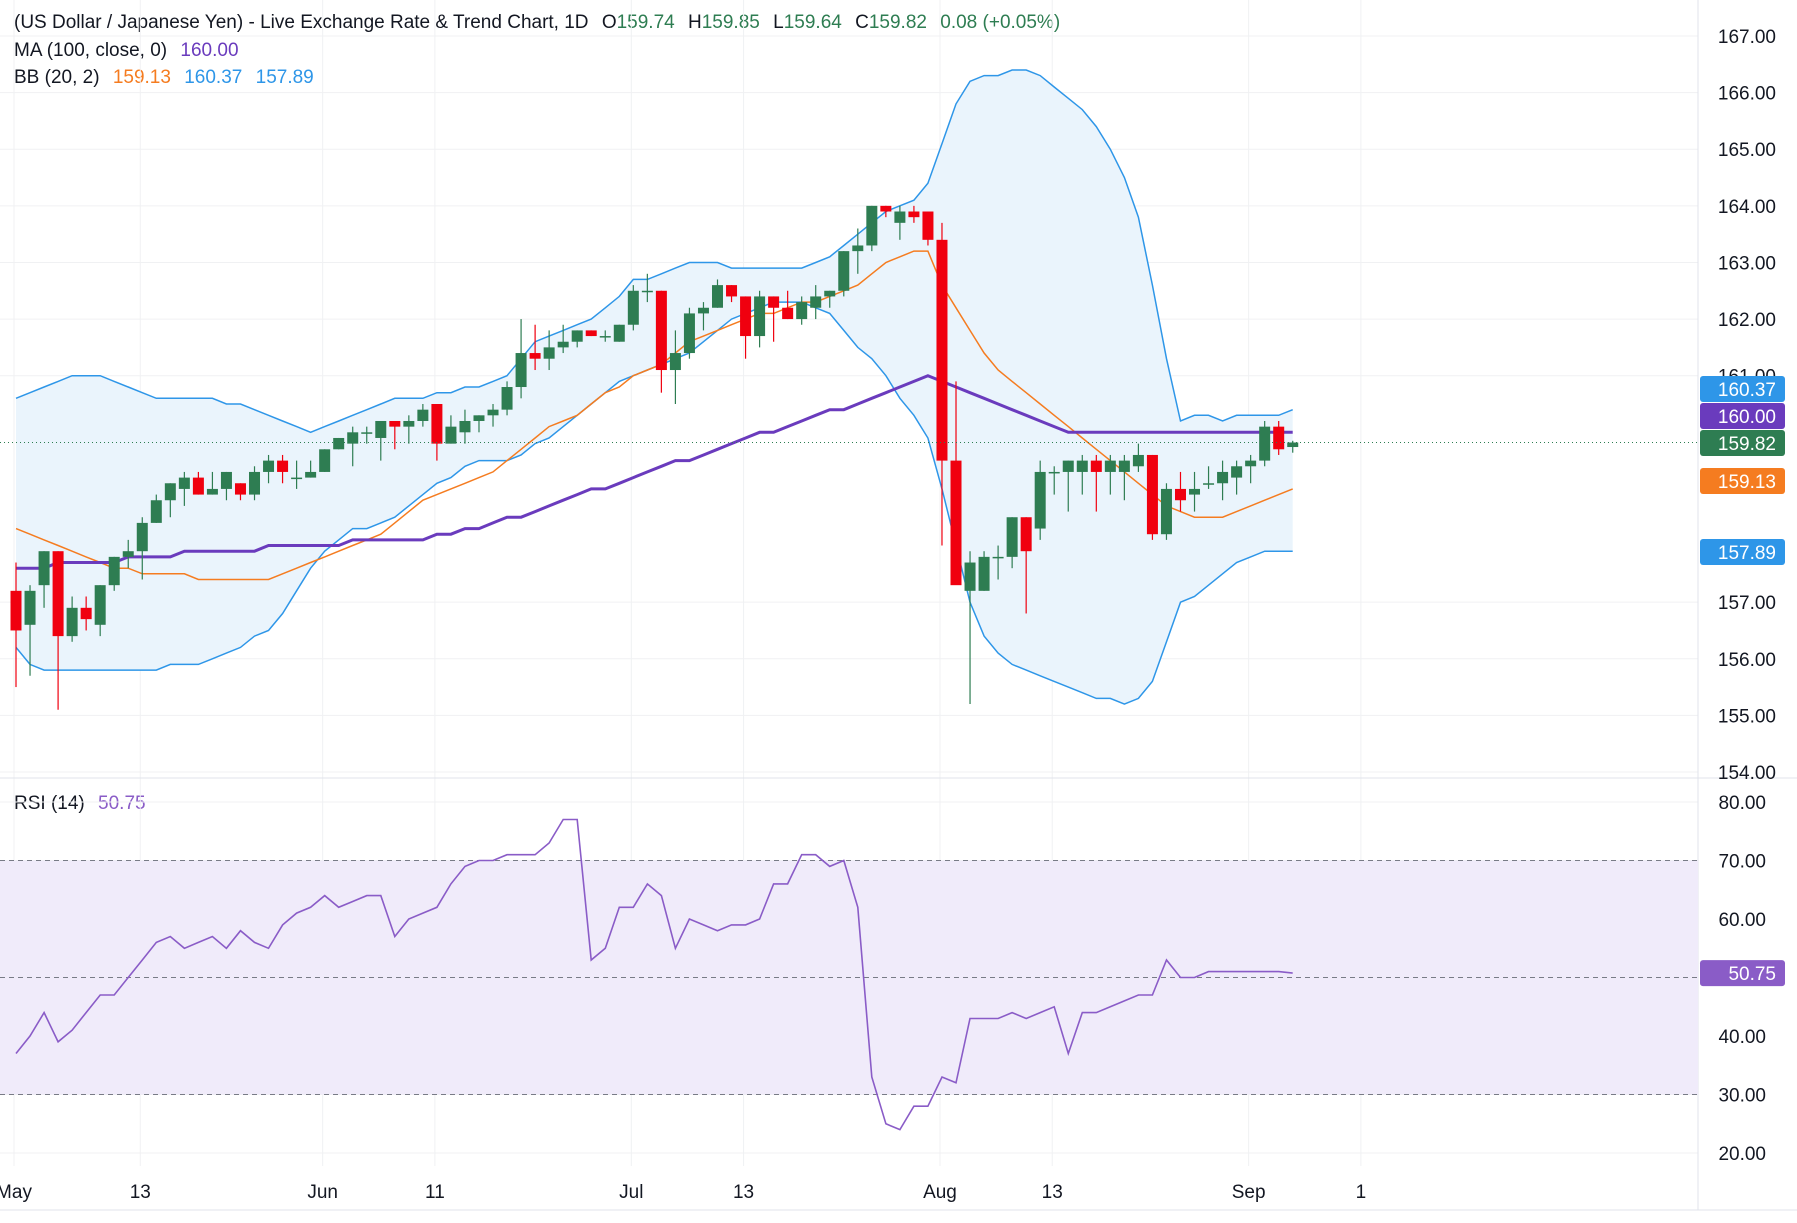 This screenshot has height=1223, width=1797. Describe the element at coordinates (897, 22) in the screenshot. I see `close-value: 159.82` at that location.